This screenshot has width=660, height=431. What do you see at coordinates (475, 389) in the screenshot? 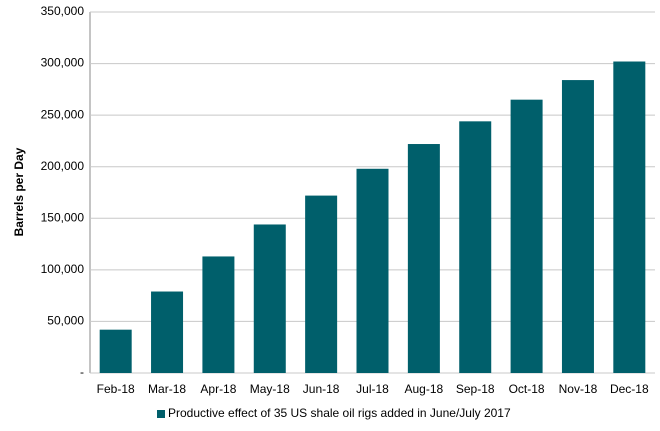
I see `x-tick-label: Sep-18` at bounding box center [475, 389].